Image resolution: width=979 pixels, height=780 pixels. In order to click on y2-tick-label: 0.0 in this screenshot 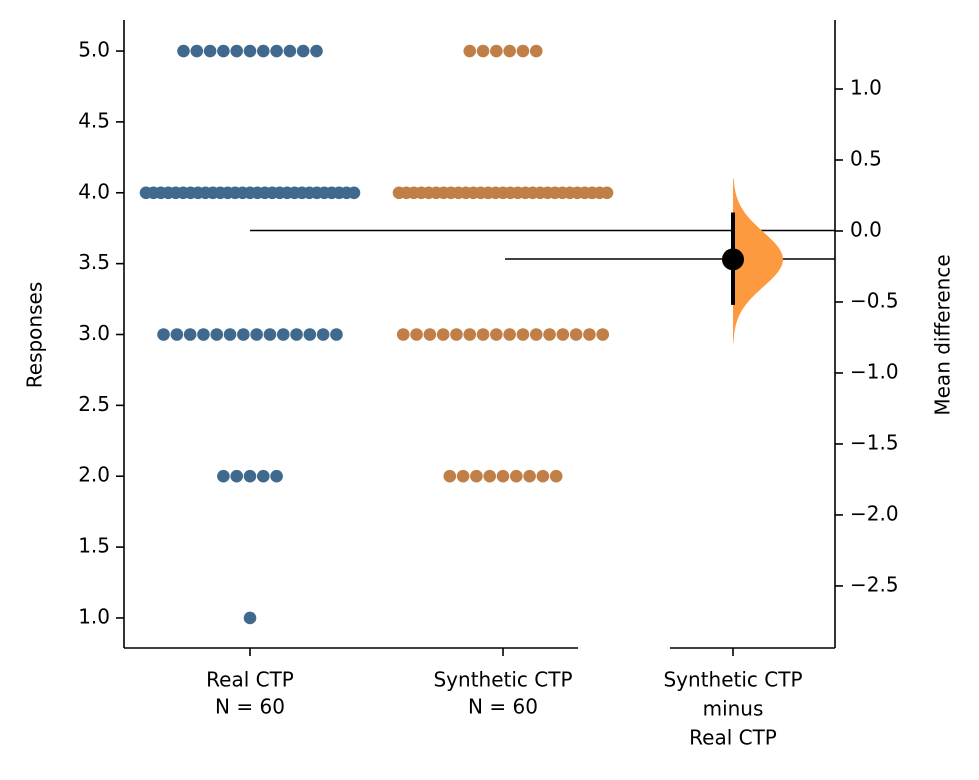, I will do `click(866, 229)`.